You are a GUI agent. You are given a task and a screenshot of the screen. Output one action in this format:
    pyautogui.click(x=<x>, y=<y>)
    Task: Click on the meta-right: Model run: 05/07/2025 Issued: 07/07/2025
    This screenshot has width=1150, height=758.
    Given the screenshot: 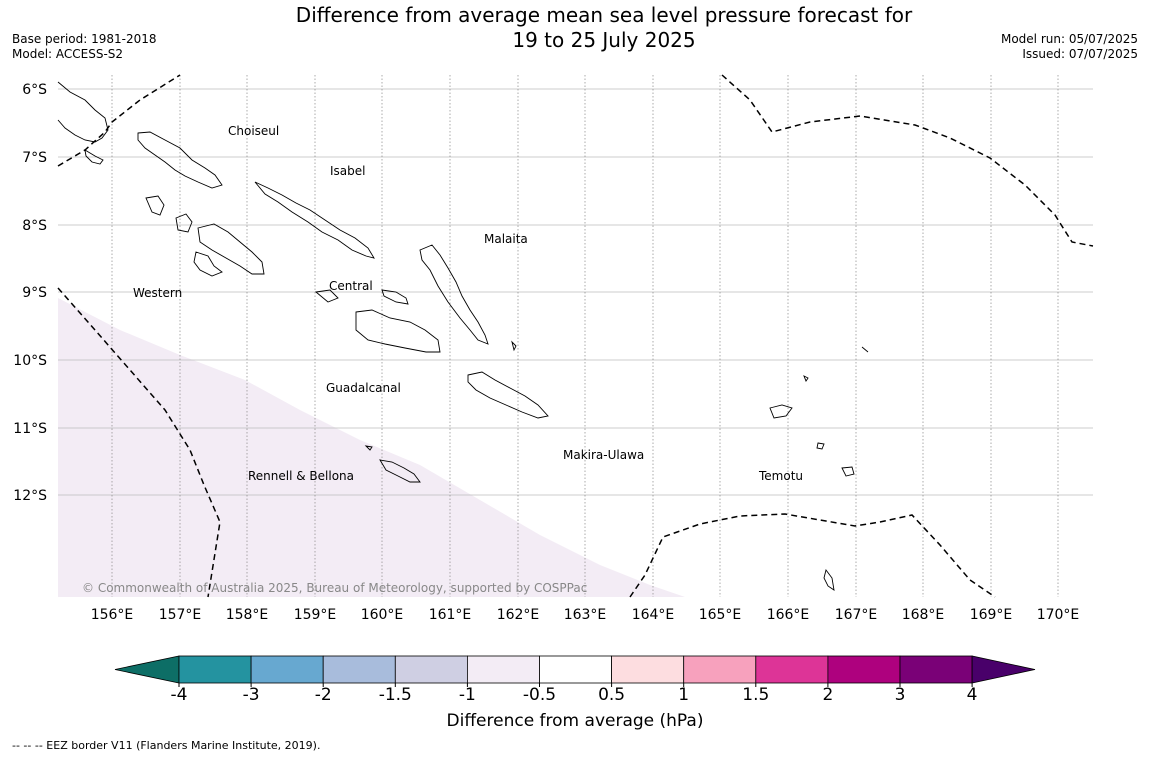 What is the action you would take?
    pyautogui.click(x=1069, y=47)
    